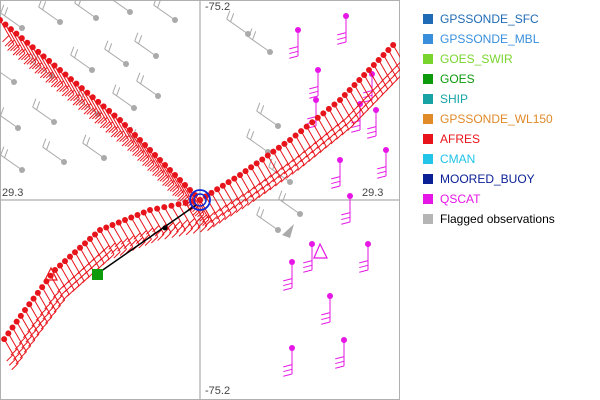 The width and height of the screenshot is (600, 400). I want to click on legend-label-goes: GOES, so click(457, 79).